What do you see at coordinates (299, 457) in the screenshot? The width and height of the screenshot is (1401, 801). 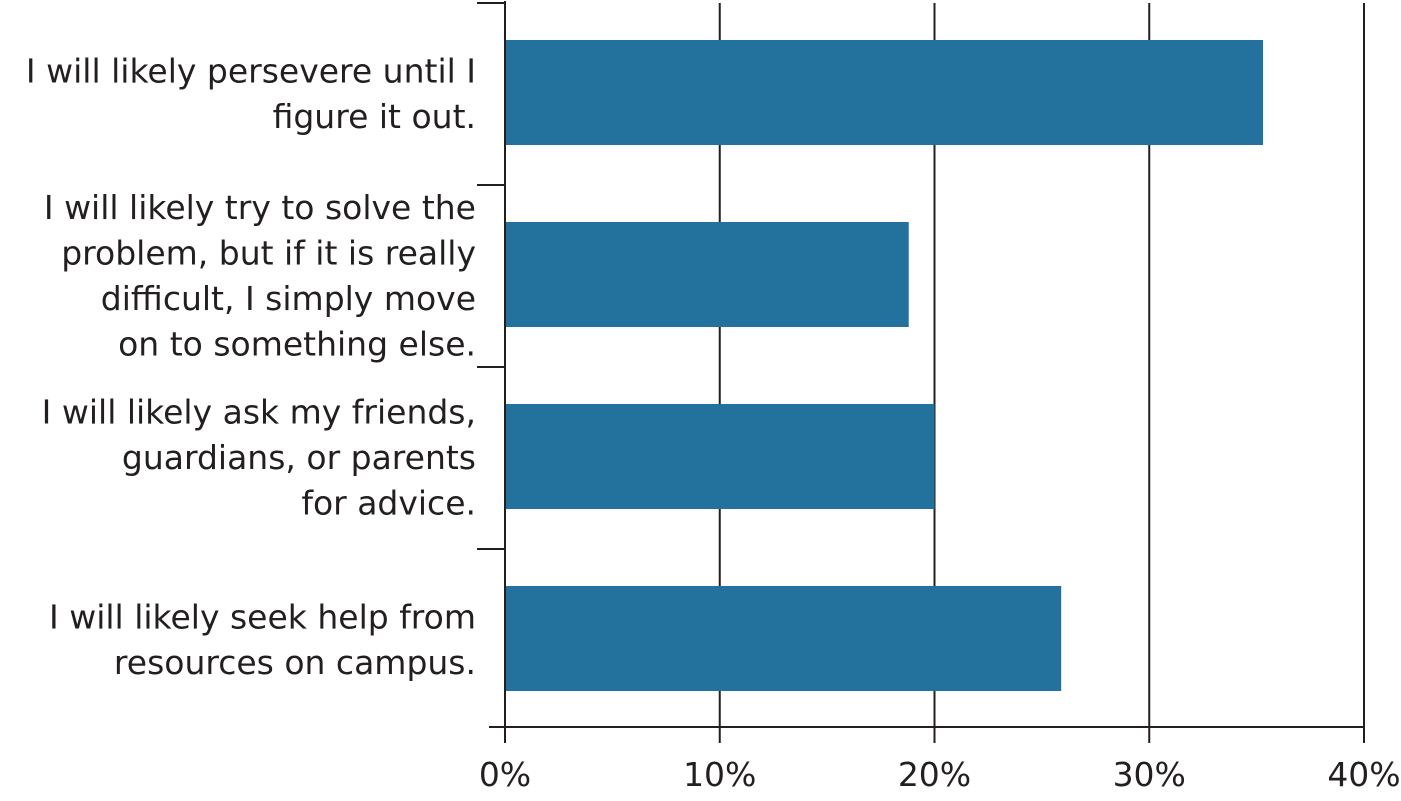 I see `category-label-line: guardians, or parents` at bounding box center [299, 457].